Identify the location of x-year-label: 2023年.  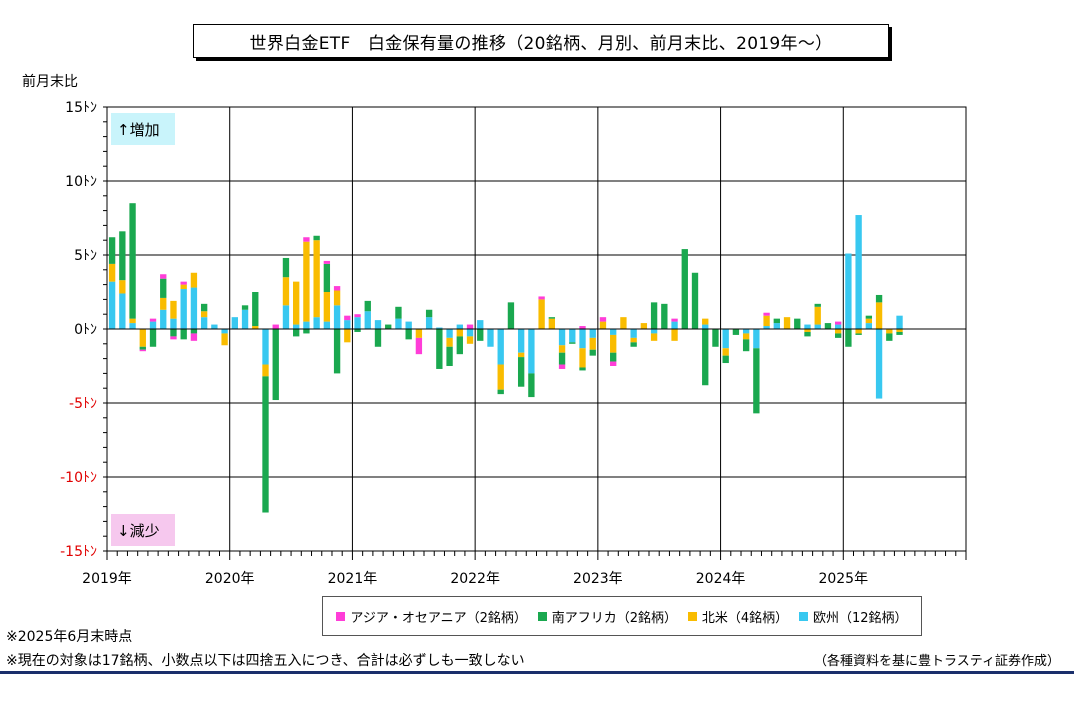
(598, 579).